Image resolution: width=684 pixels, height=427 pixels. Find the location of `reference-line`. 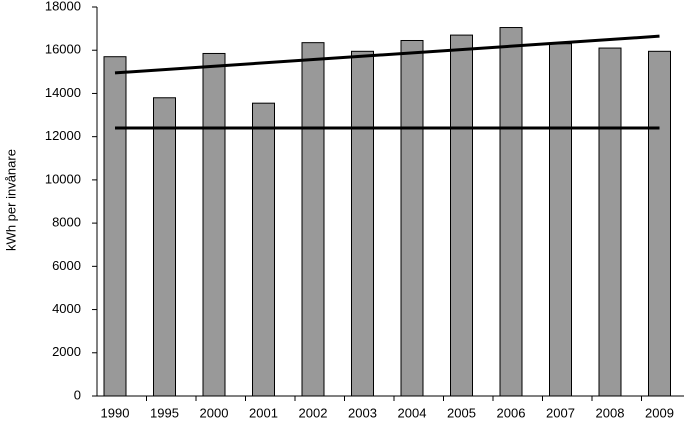

reference-line is located at coordinates (387, 54).